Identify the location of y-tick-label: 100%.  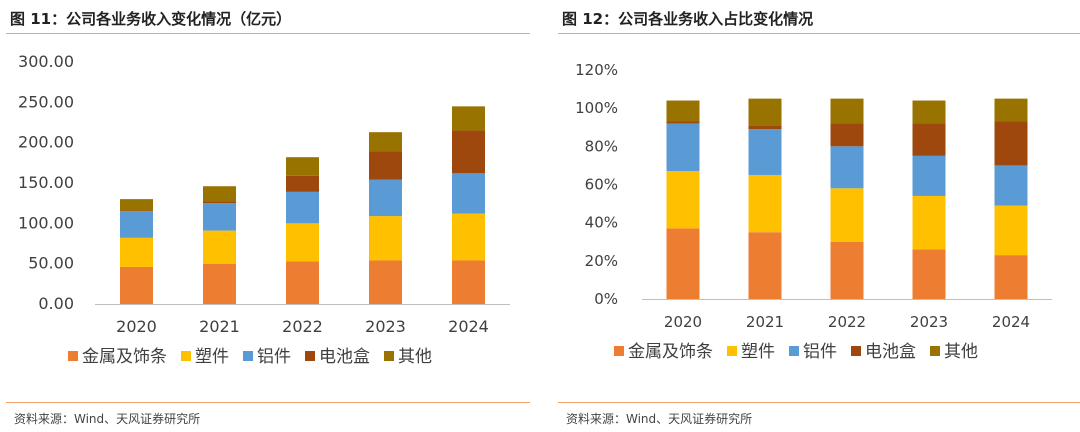
(596, 108).